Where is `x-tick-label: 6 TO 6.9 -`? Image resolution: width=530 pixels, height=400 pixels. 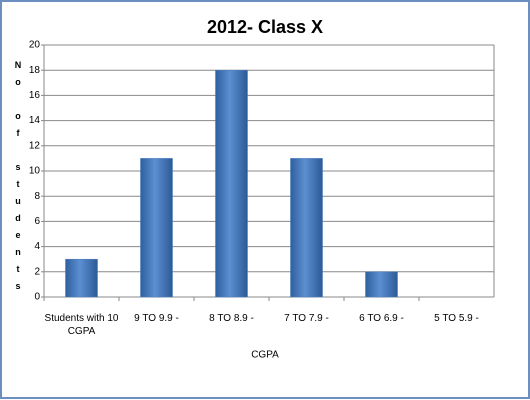 x-tick-label: 6 TO 6.9 - is located at coordinates (381, 318).